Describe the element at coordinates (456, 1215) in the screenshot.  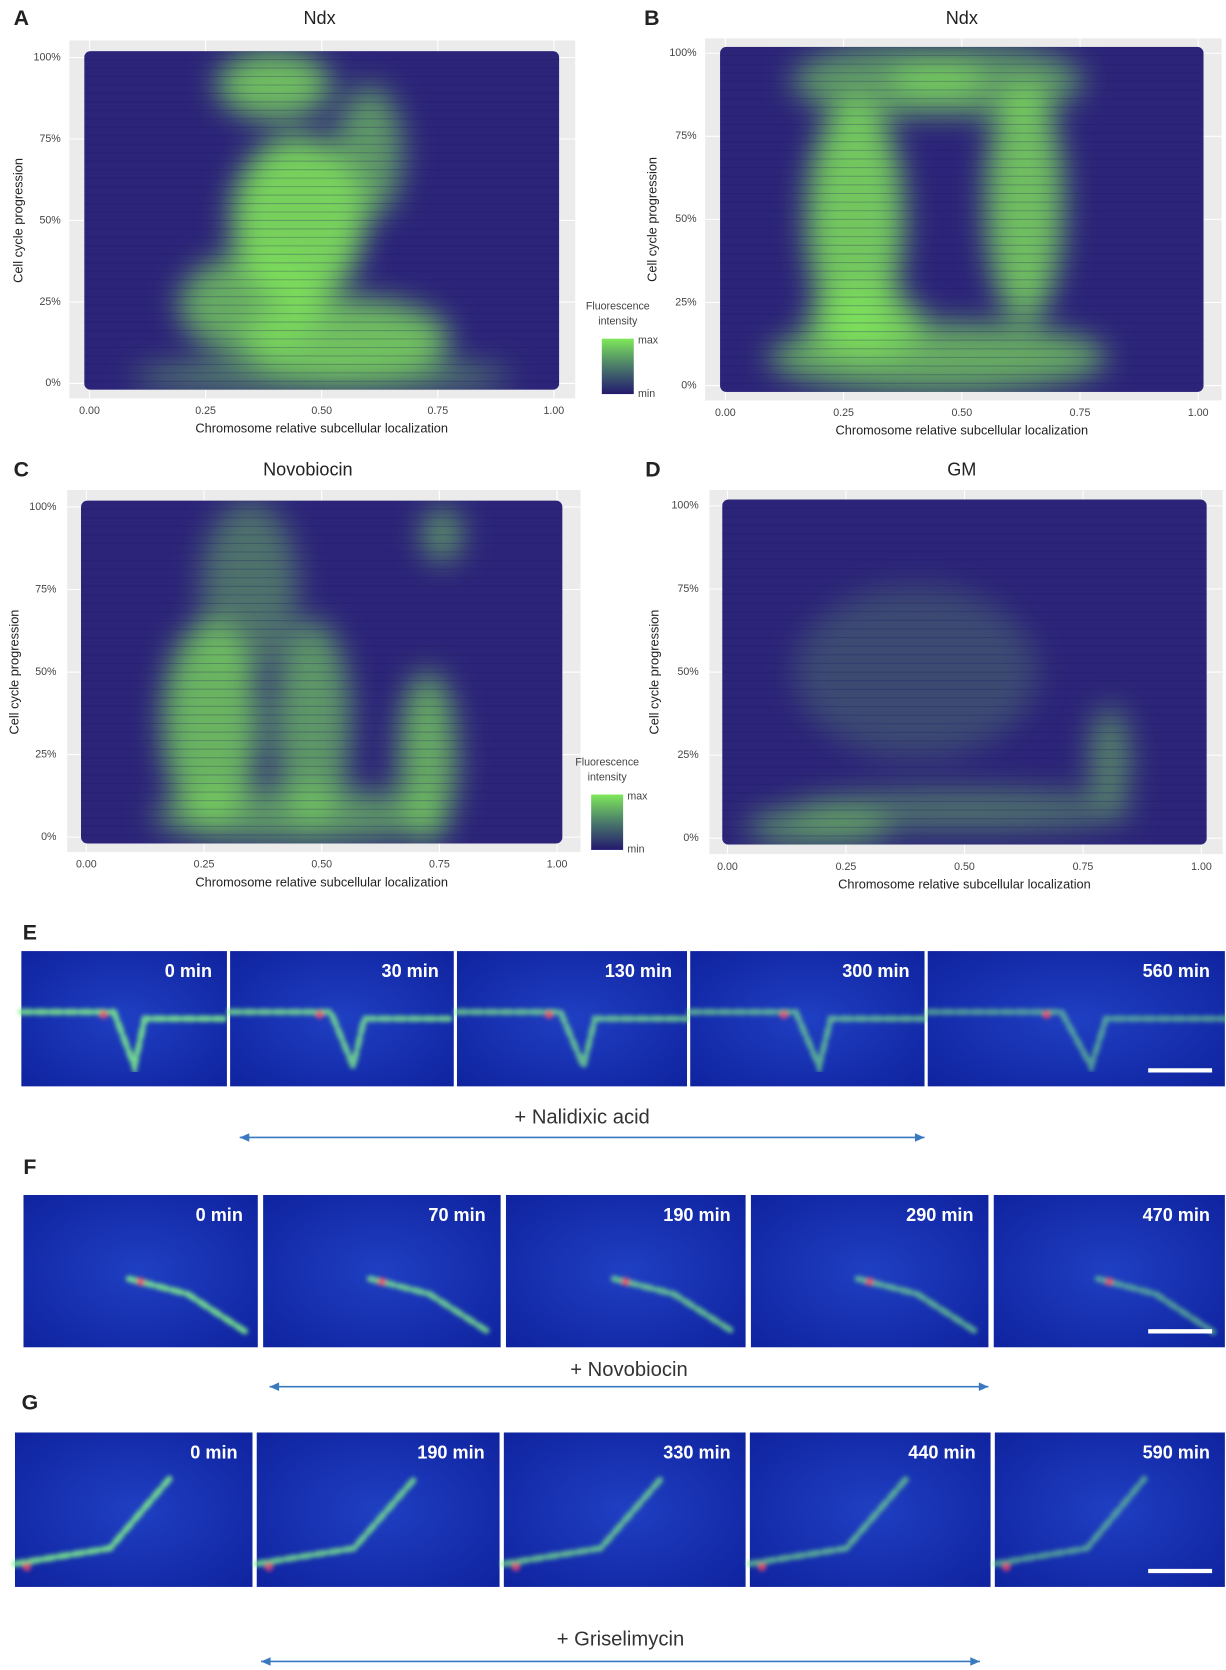
I see `time-label: 70 min` at that location.